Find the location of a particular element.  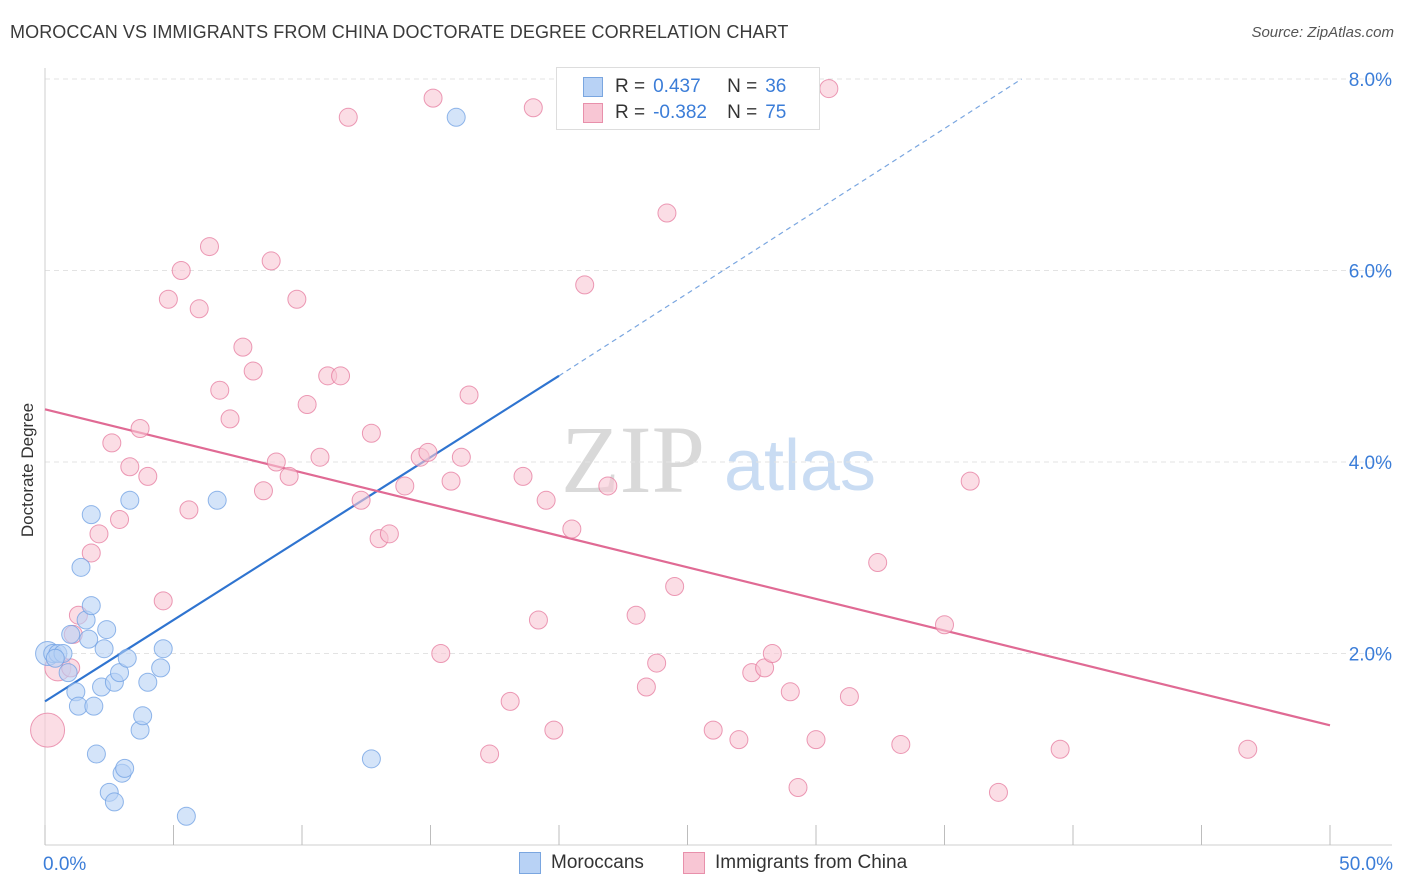

x-tick-label-max: 50.0% is located at coordinates (1366, 864).